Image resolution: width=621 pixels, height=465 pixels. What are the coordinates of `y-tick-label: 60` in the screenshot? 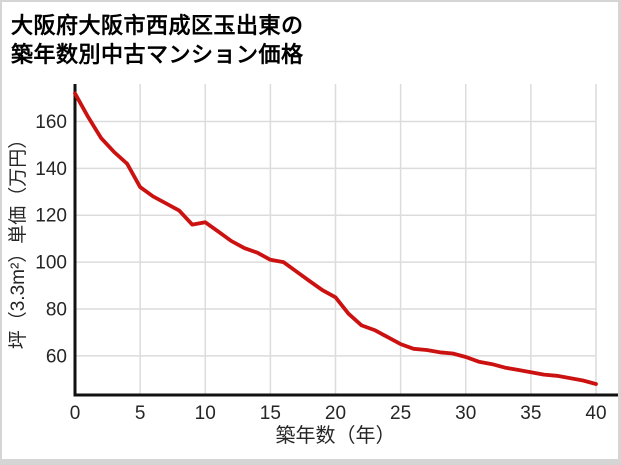 It's located at (56, 356).